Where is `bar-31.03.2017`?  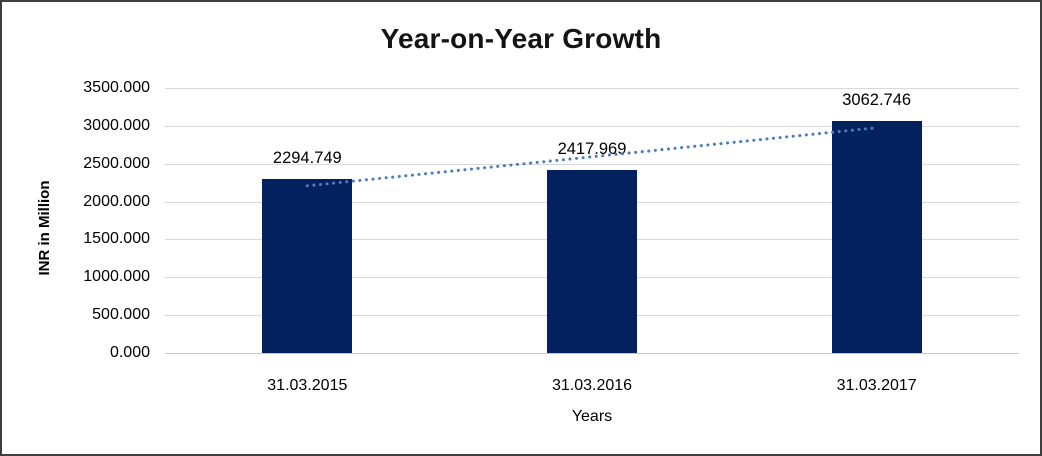 bar-31.03.2017 is located at coordinates (876, 237).